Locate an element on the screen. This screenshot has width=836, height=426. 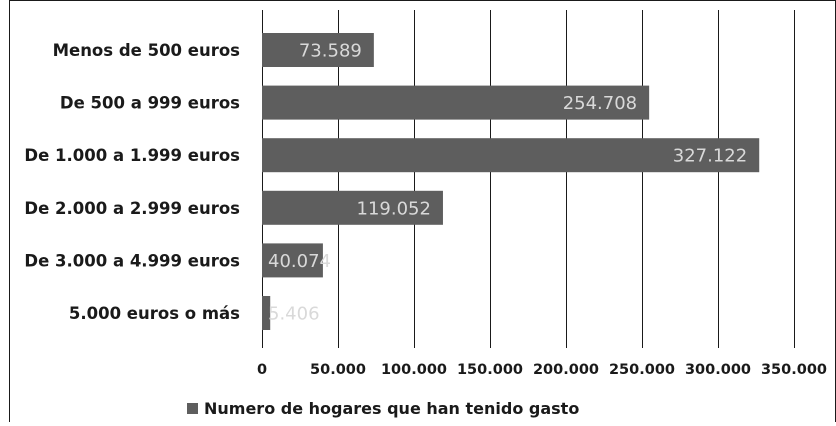
x-tick-label: 100.000 is located at coordinates (414, 370).